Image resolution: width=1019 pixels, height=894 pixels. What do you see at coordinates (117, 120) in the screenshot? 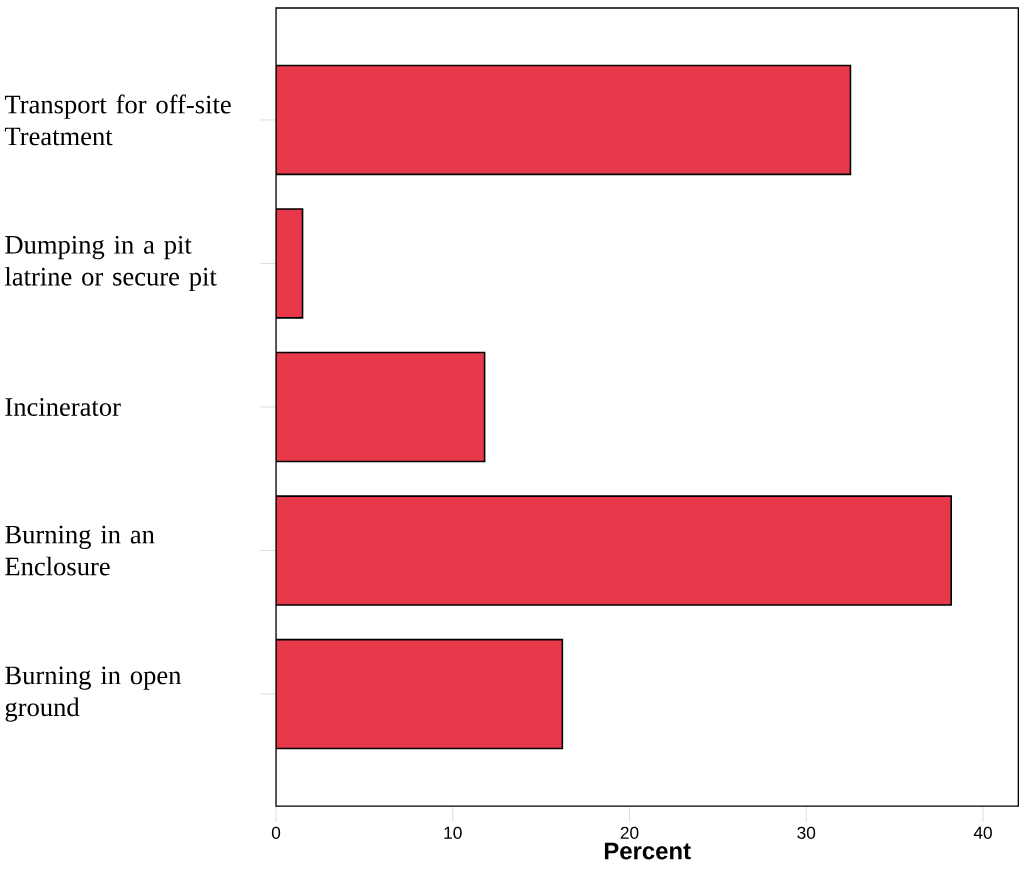
I see `y-tick-label: Transport for off-site Treatment` at bounding box center [117, 120].